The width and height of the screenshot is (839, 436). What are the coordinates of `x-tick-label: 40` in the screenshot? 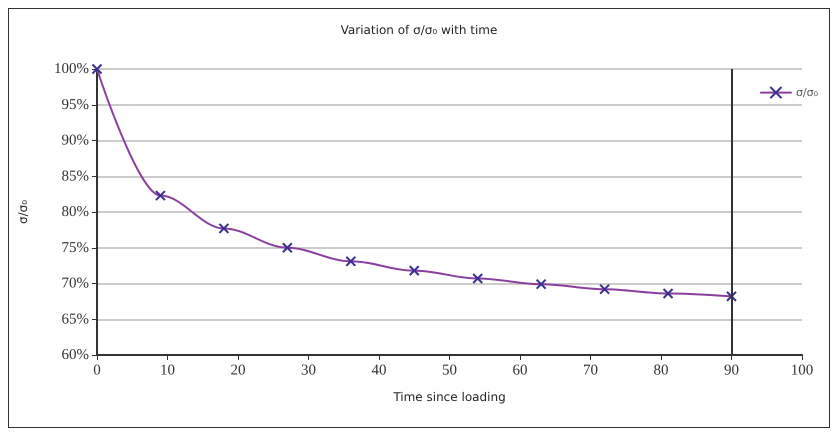 It's located at (379, 370).